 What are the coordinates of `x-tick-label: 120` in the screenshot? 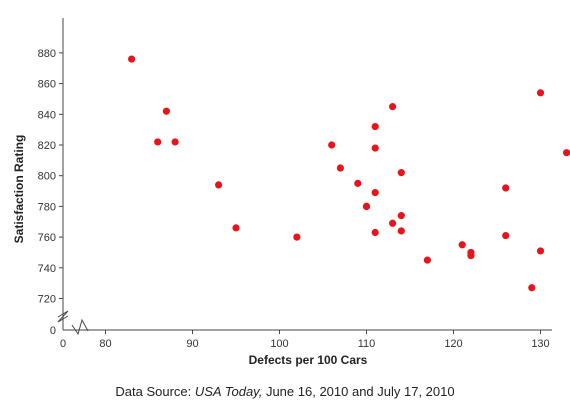 It's located at (453, 344).